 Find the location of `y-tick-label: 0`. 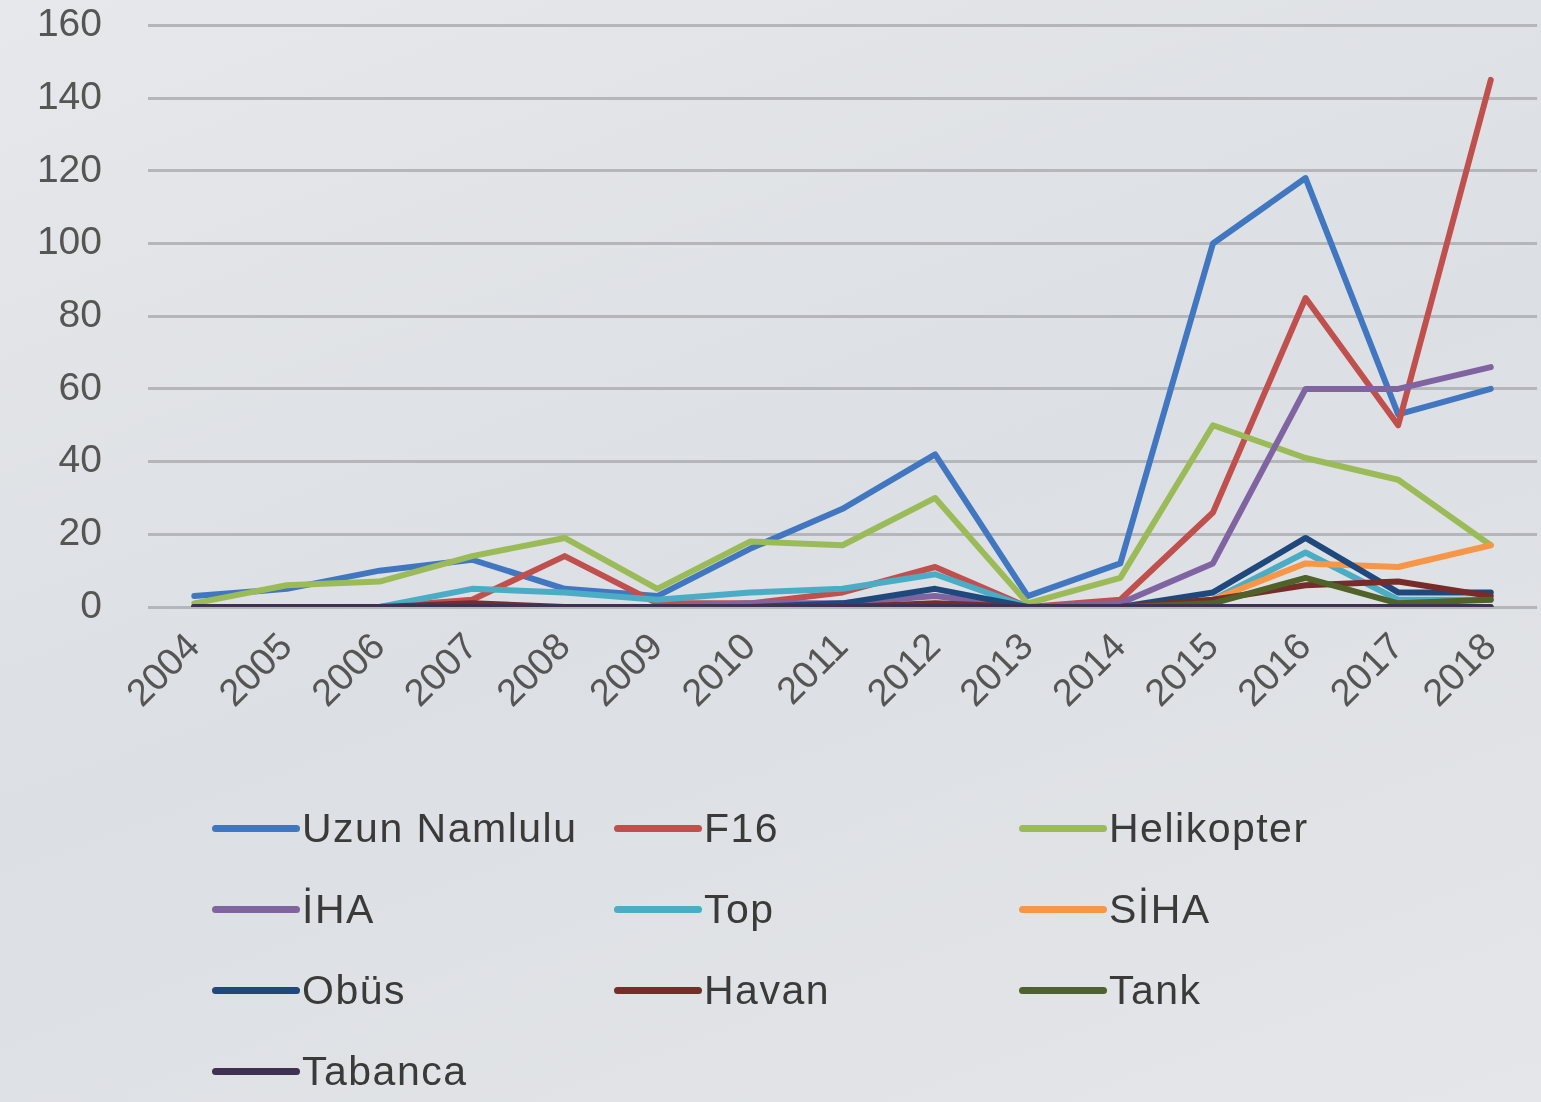

y-tick-label: 0 is located at coordinates (91, 604).